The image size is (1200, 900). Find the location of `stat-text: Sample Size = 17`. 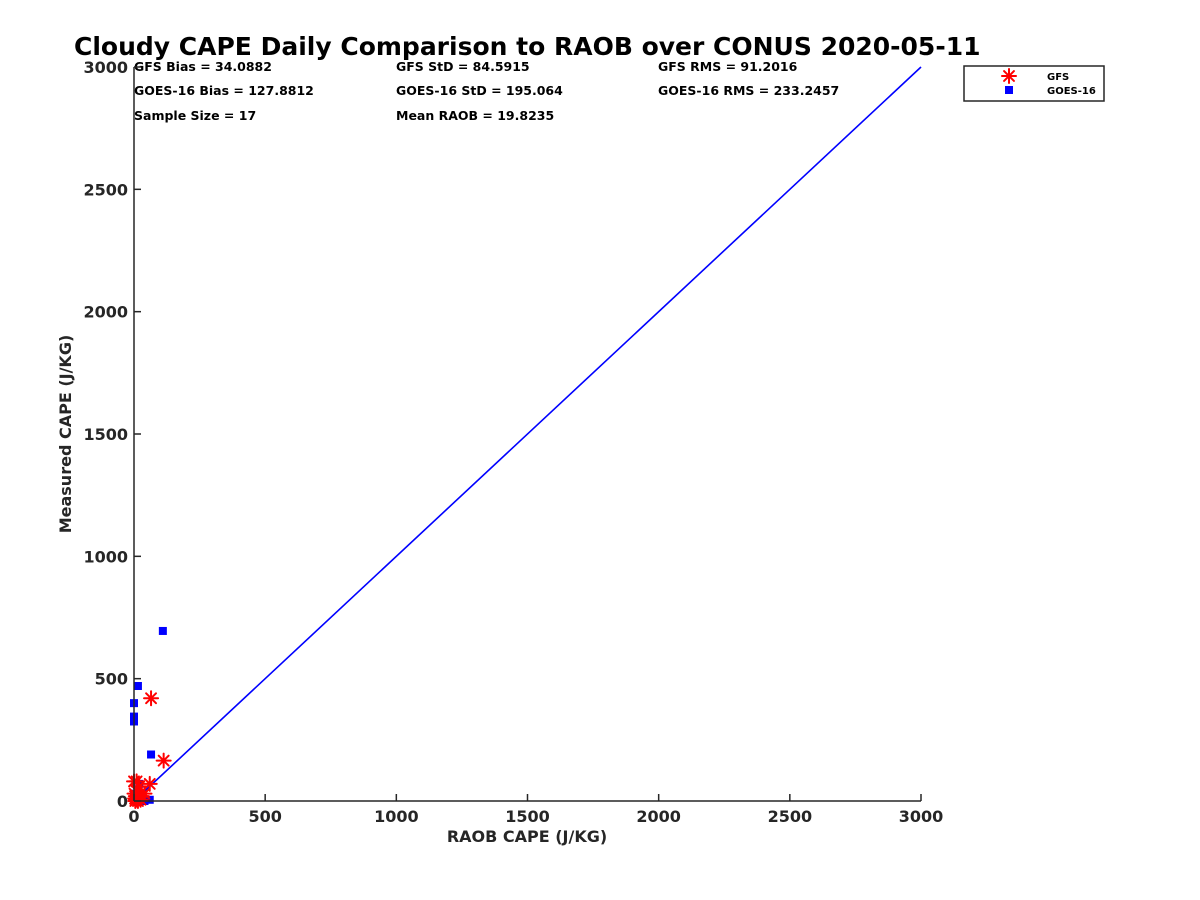

stat-text: Sample Size = 17 is located at coordinates (195, 115).